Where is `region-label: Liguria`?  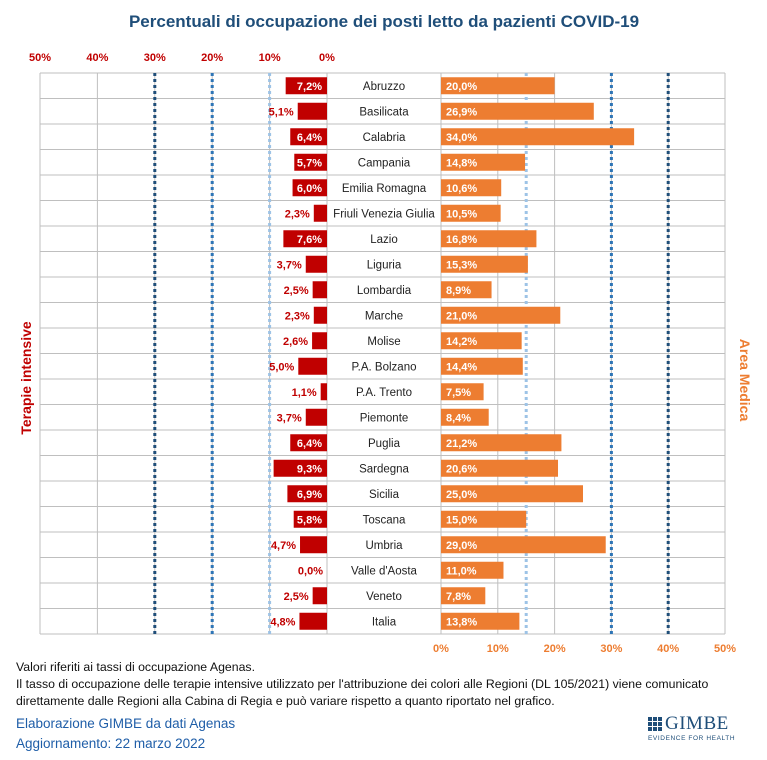 region-label: Liguria is located at coordinates (384, 265).